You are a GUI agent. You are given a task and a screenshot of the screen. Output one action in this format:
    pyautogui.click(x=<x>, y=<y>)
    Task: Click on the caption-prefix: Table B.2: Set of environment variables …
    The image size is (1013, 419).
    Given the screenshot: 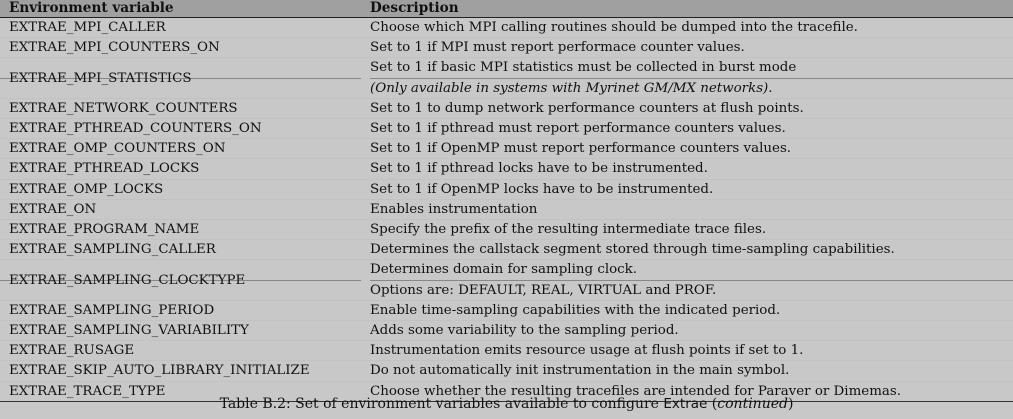 What is the action you would take?
    pyautogui.click(x=439, y=404)
    